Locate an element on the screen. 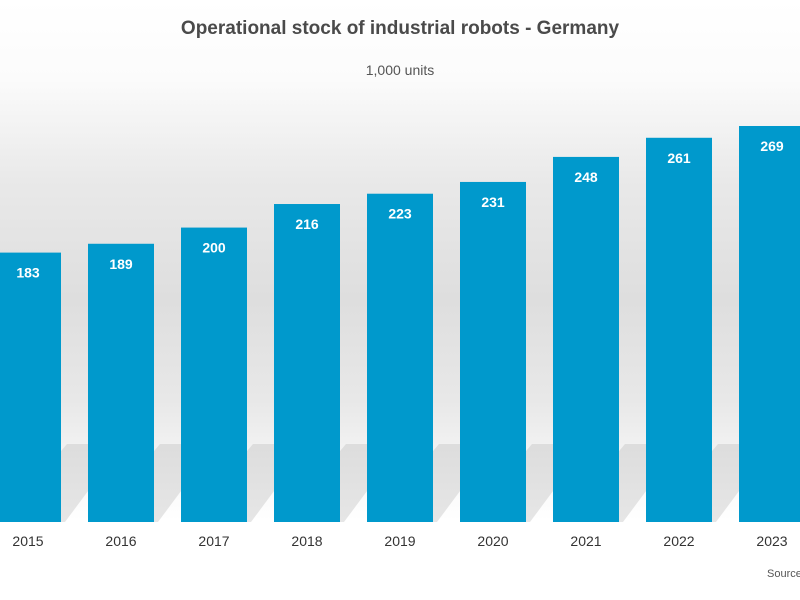 The height and width of the screenshot is (600, 800). bar-value-label: 216 is located at coordinates (307, 224).